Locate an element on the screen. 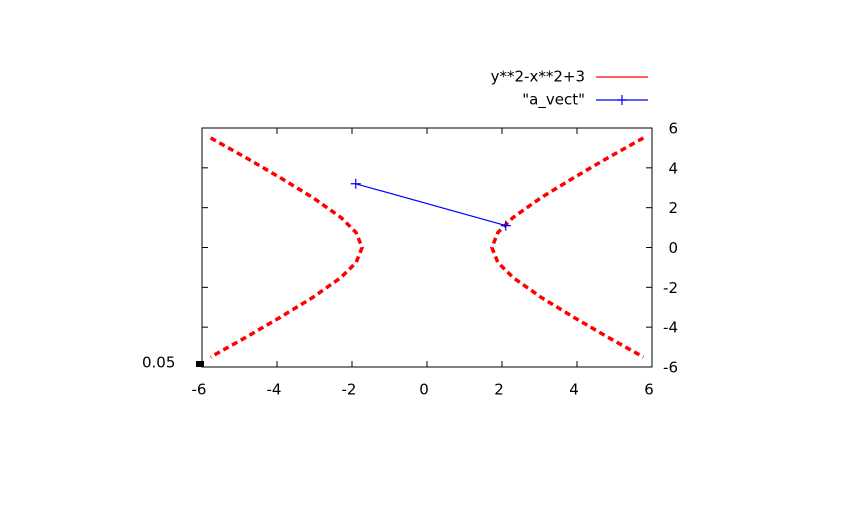 This screenshot has width=854, height=516. legend-marker is located at coordinates (622, 100).